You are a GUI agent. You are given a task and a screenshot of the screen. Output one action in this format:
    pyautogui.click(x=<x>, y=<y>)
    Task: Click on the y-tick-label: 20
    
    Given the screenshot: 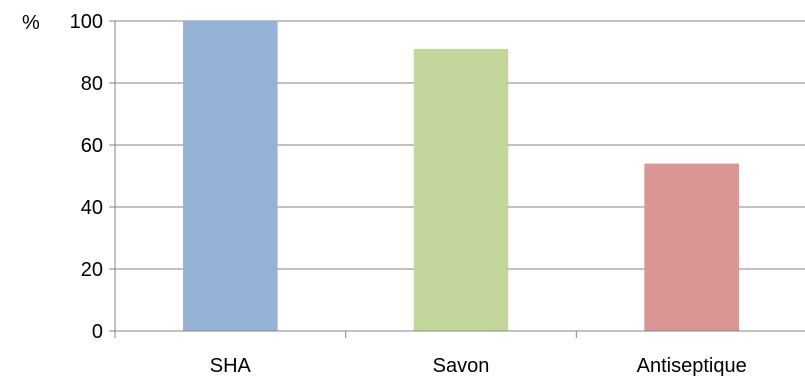 What is the action you would take?
    pyautogui.click(x=92, y=270)
    